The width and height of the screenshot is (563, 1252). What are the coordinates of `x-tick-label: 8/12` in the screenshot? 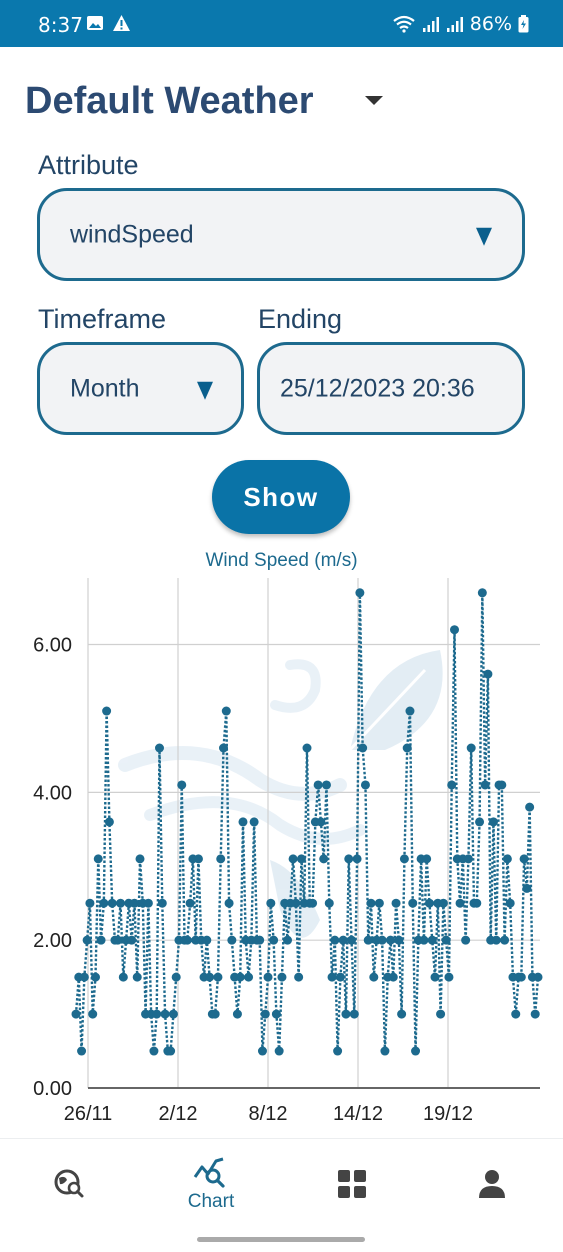 It's located at (268, 1114).